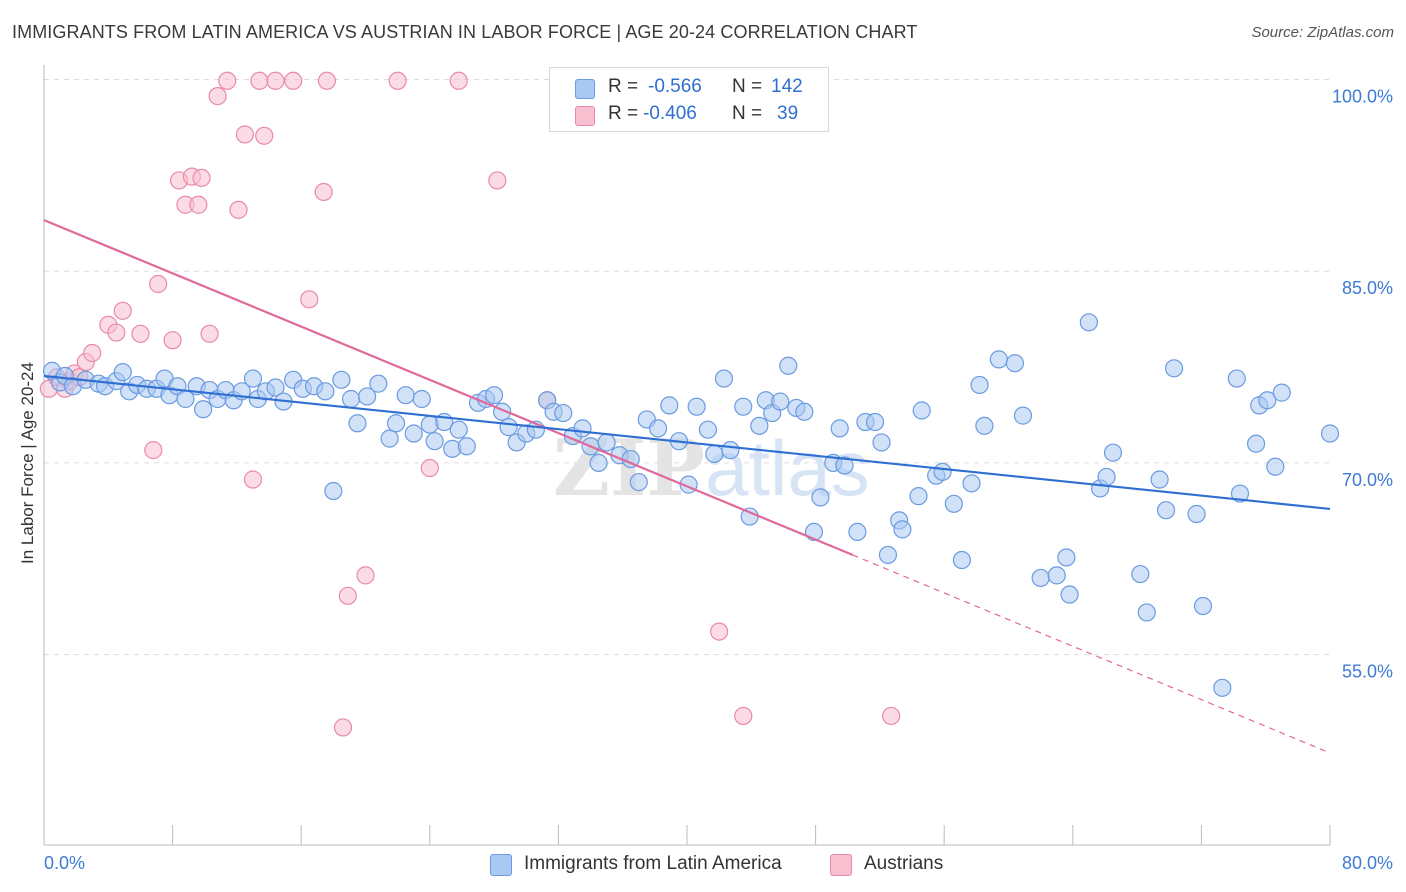 This screenshot has width=1406, height=892. I want to click on legend-item-austrians: Austrians, so click(900, 865).